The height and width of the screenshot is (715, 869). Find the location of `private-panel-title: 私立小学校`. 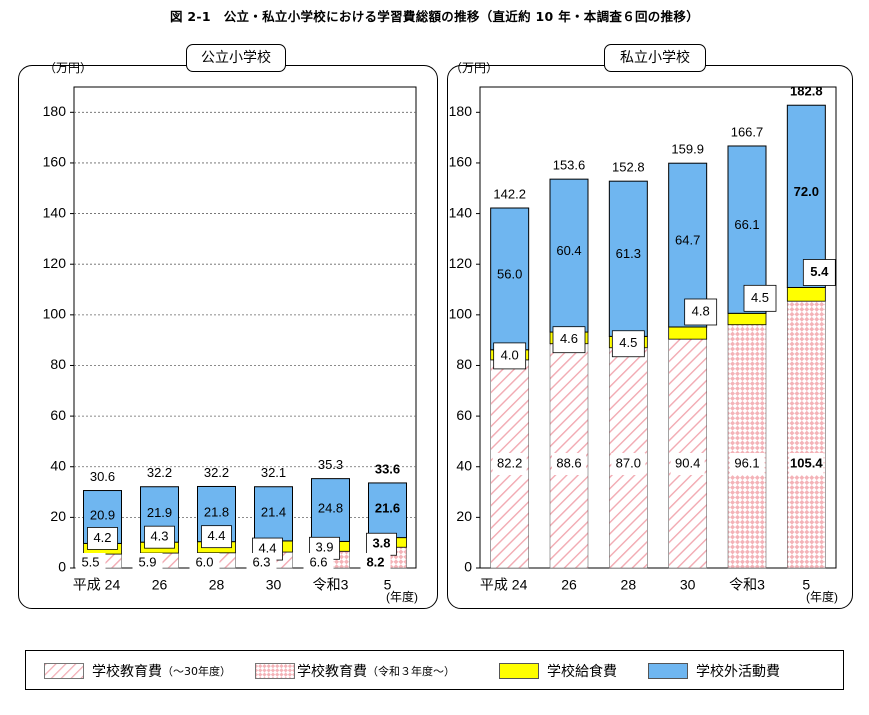

private-panel-title: 私立小学校 is located at coordinates (655, 58).